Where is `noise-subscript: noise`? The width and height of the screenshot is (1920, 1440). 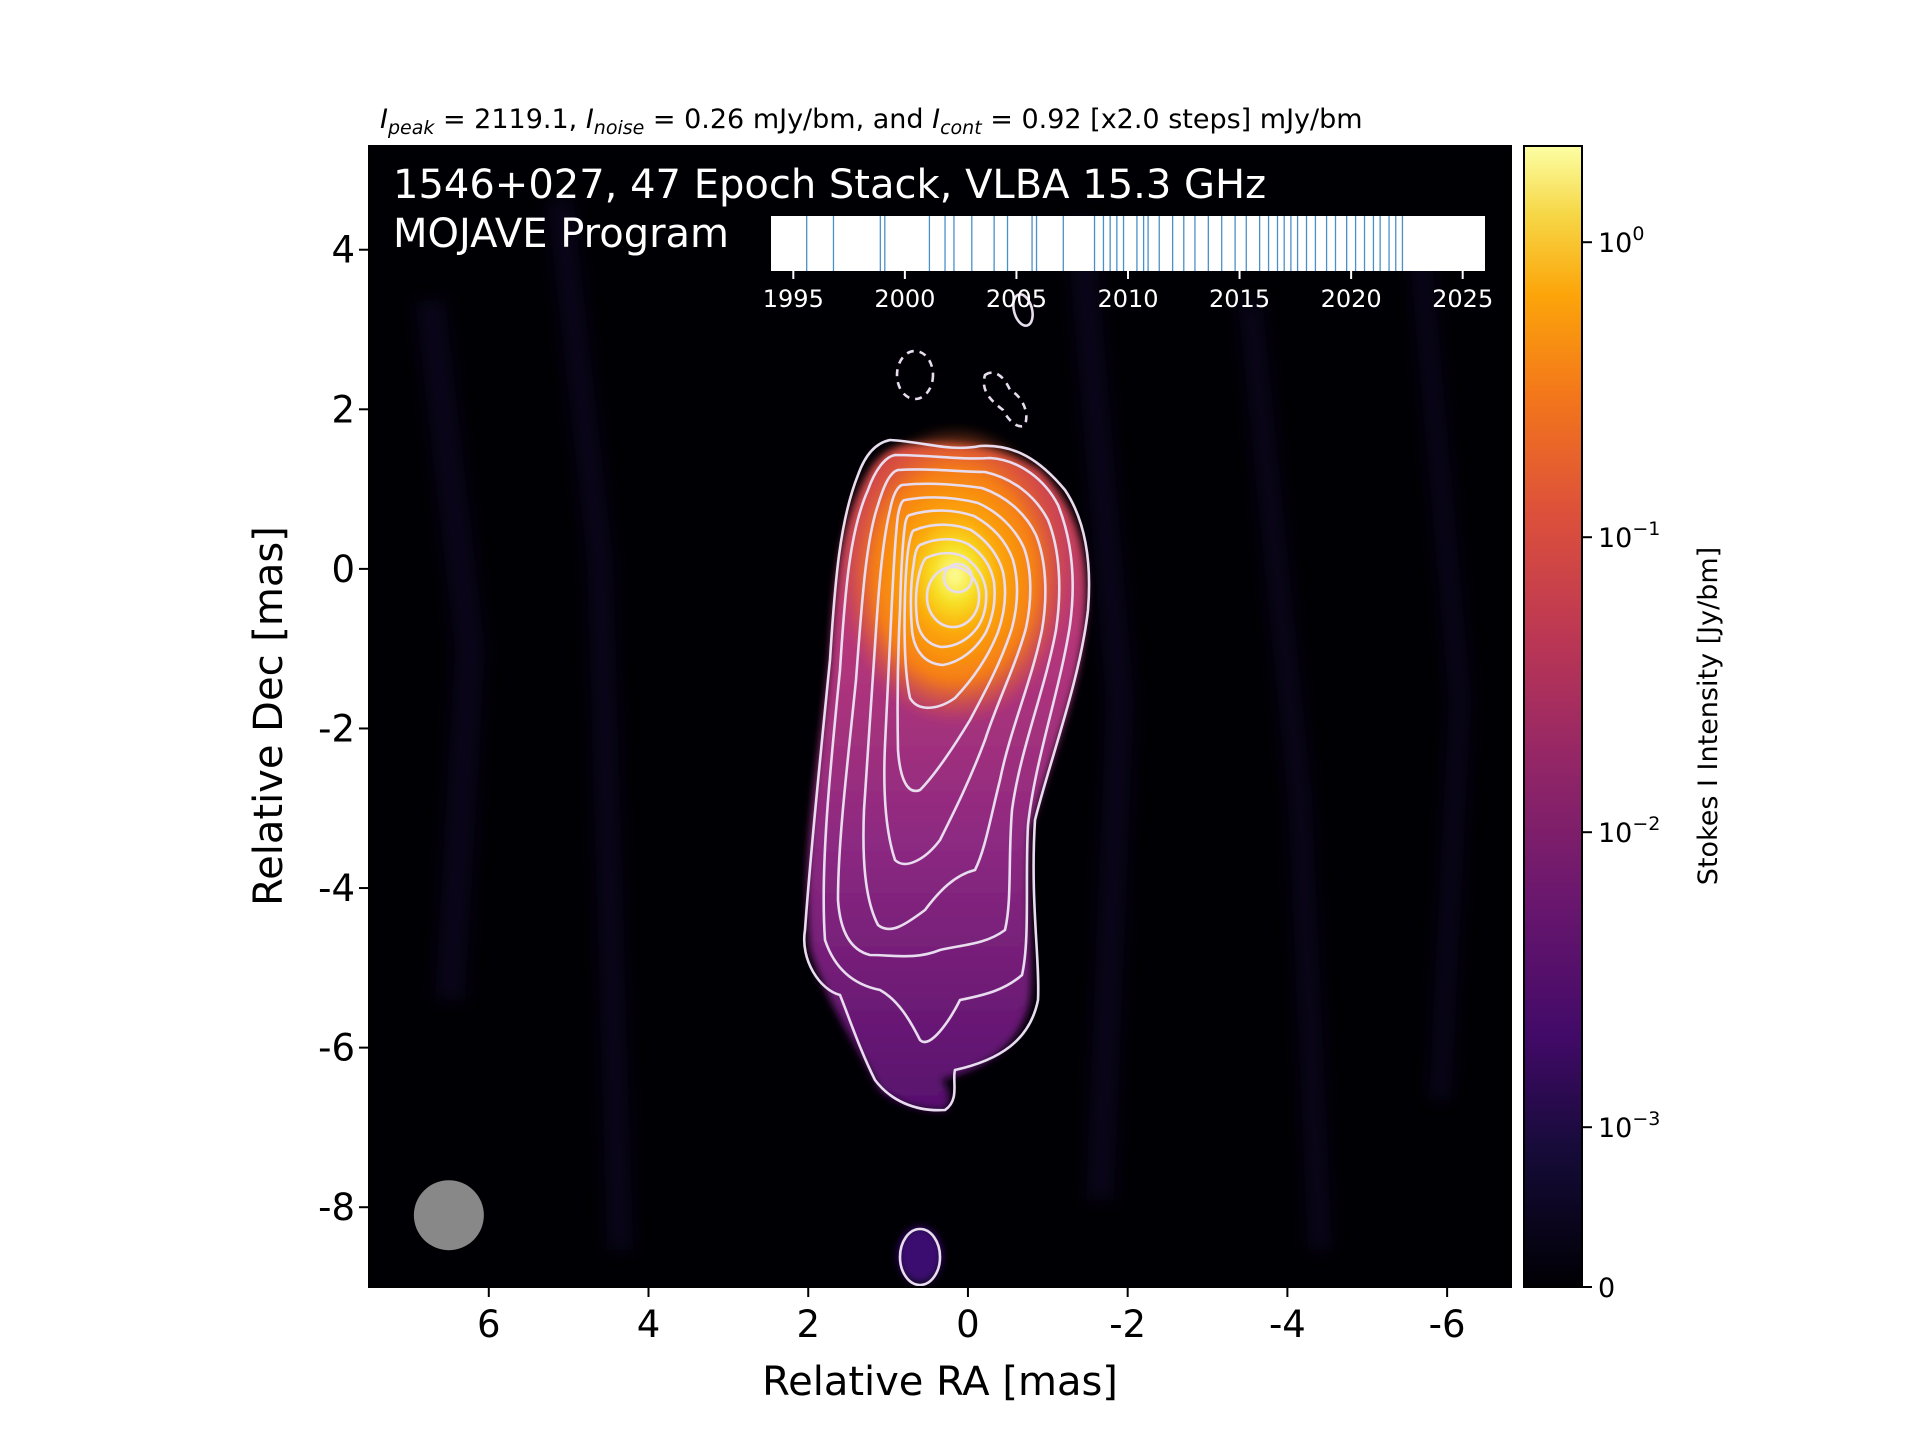
noise-subscript: noise is located at coordinates (619, 128).